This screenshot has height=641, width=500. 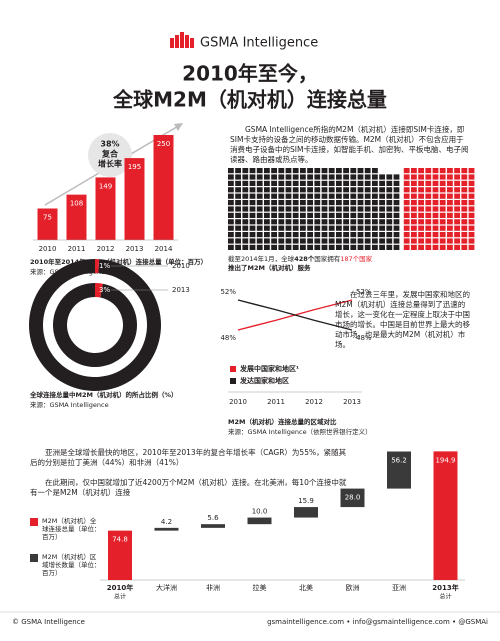 I want to click on value-label: 5.6, so click(x=213, y=518).